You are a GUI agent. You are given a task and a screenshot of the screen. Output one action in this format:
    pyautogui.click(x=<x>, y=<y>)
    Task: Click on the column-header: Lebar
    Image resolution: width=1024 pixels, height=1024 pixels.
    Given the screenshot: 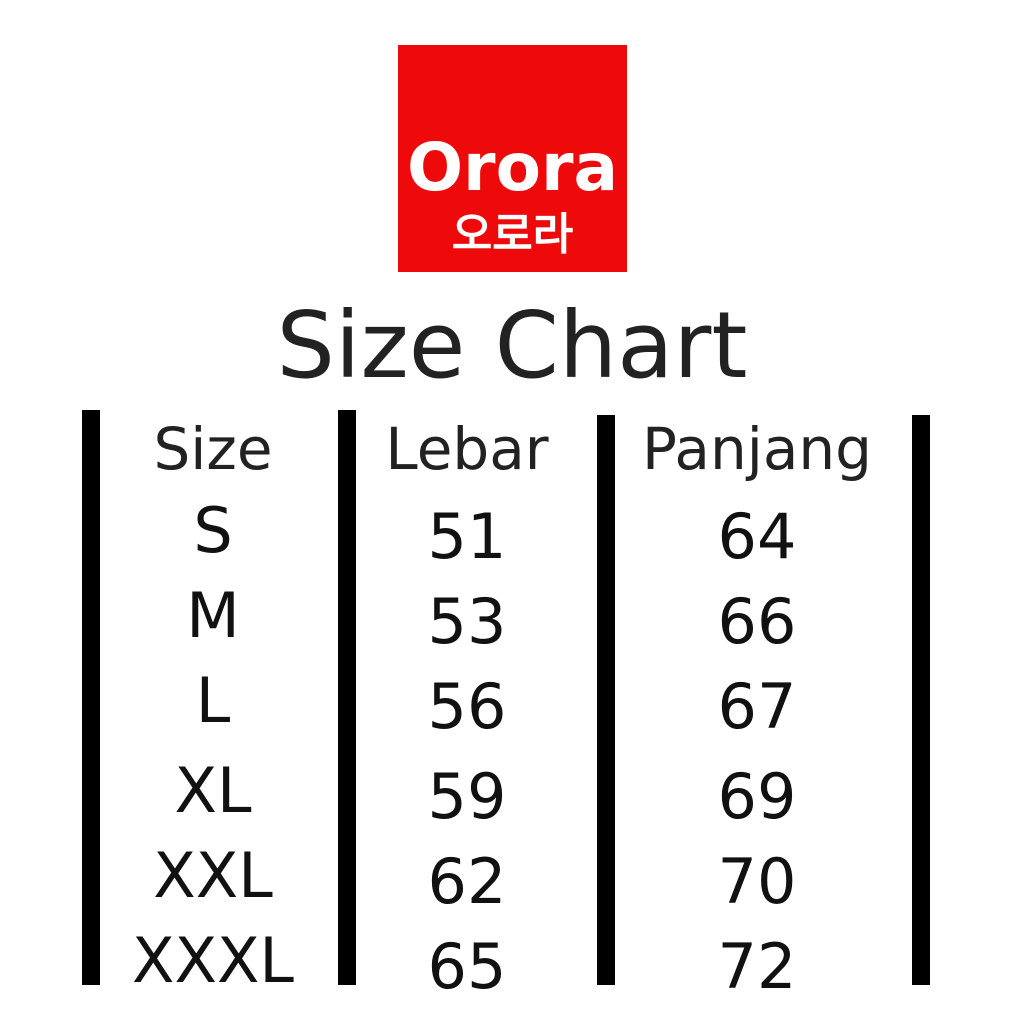 What is the action you would take?
    pyautogui.click(x=467, y=449)
    